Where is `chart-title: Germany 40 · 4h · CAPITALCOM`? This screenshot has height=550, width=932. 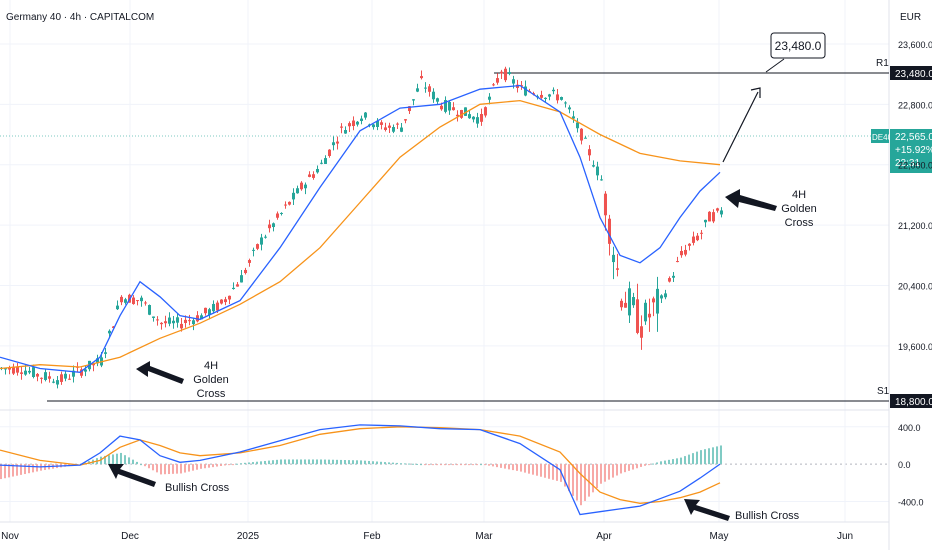 chart-title: Germany 40 · 4h · CAPITALCOM is located at coordinates (80, 17).